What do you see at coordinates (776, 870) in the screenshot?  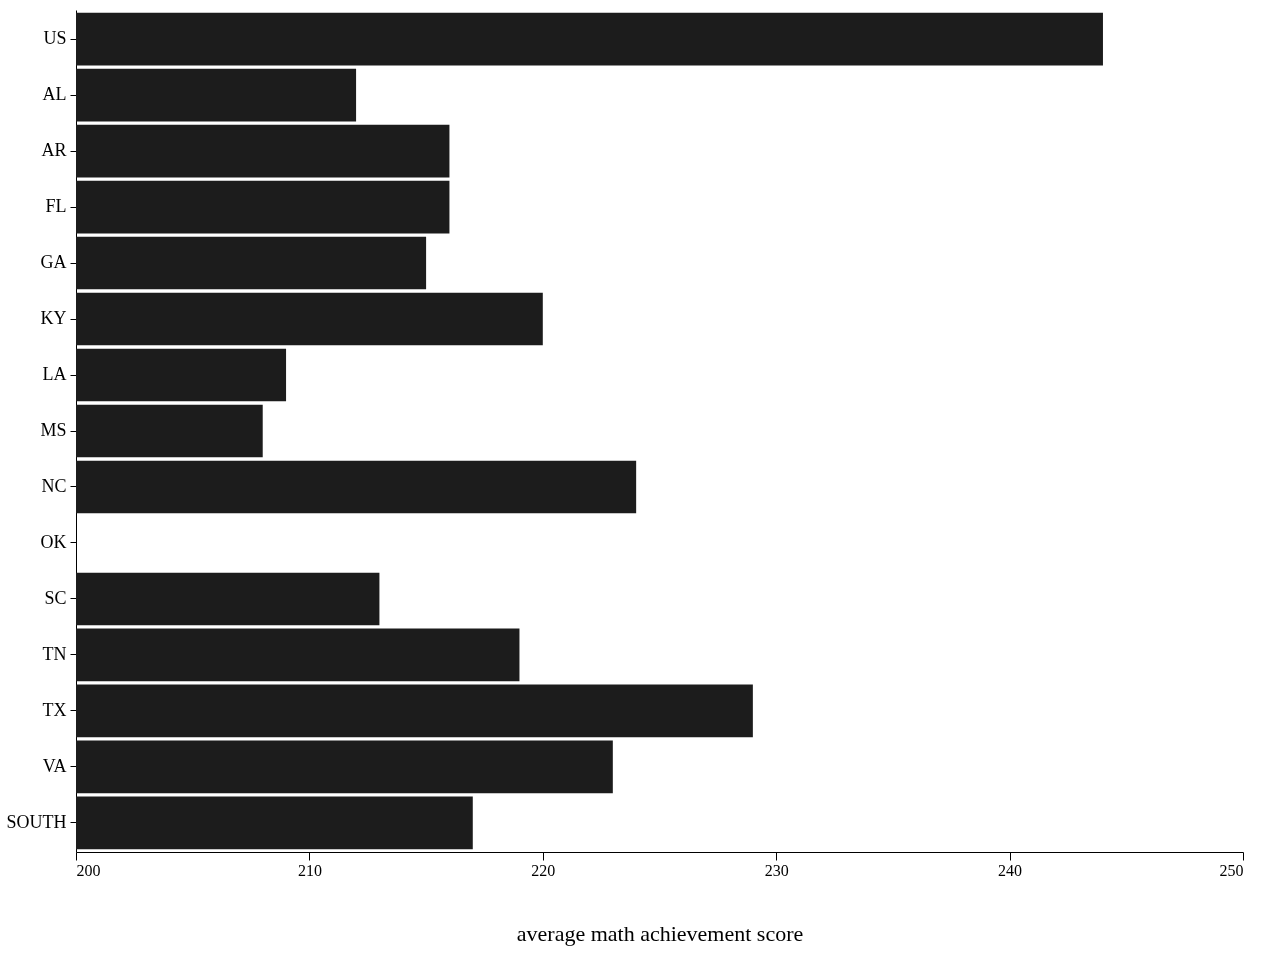 I see `x-tick-label: 230` at bounding box center [776, 870].